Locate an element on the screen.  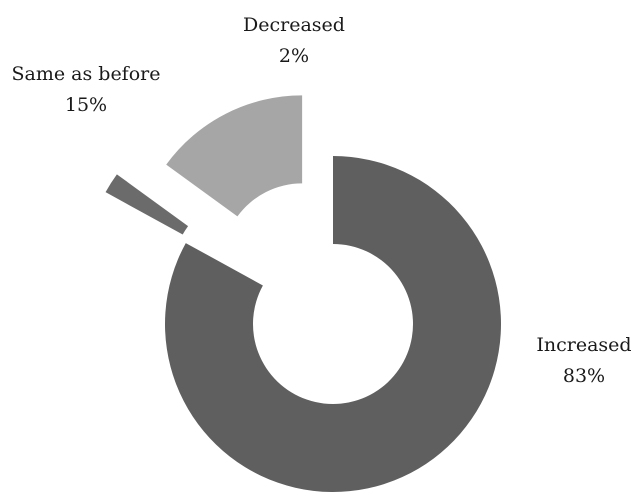
slice-label-same-as-before: Same as before is located at coordinates (86, 74).